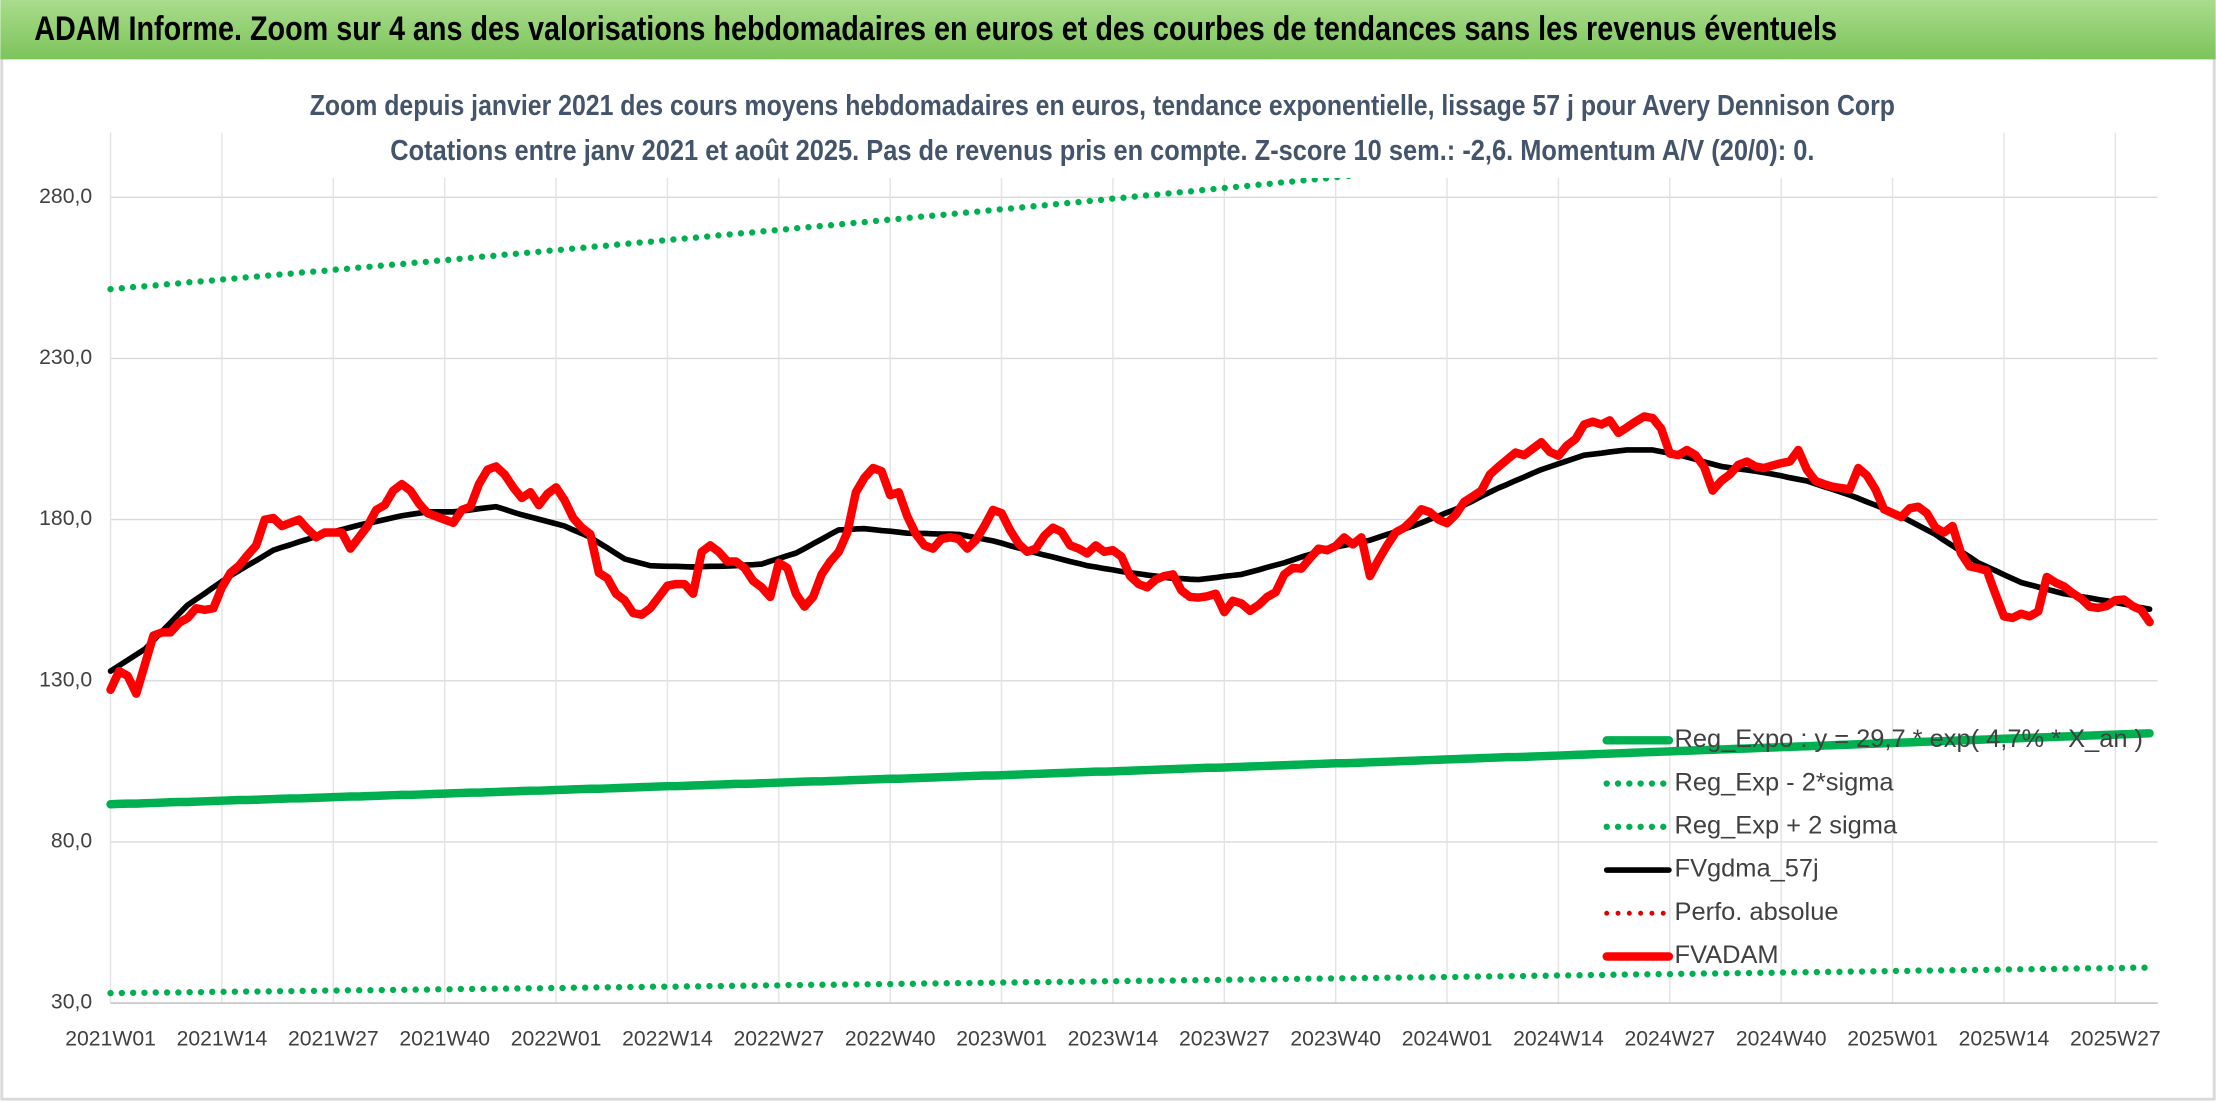 The height and width of the screenshot is (1102, 2216). What do you see at coordinates (1727, 955) in the screenshot?
I see `legend-label: FVADAM` at bounding box center [1727, 955].